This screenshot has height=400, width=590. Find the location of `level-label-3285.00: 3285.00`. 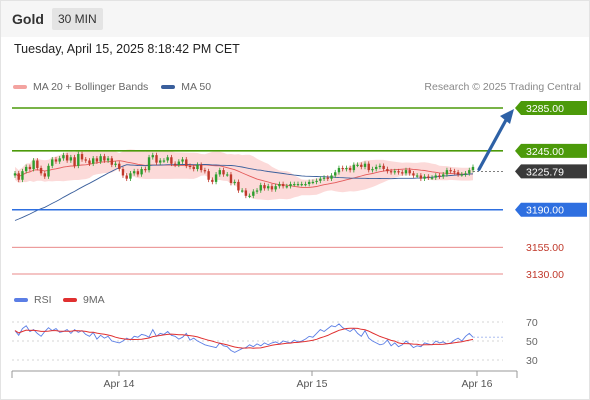

level-label-3285.00: 3285.00 is located at coordinates (545, 109).